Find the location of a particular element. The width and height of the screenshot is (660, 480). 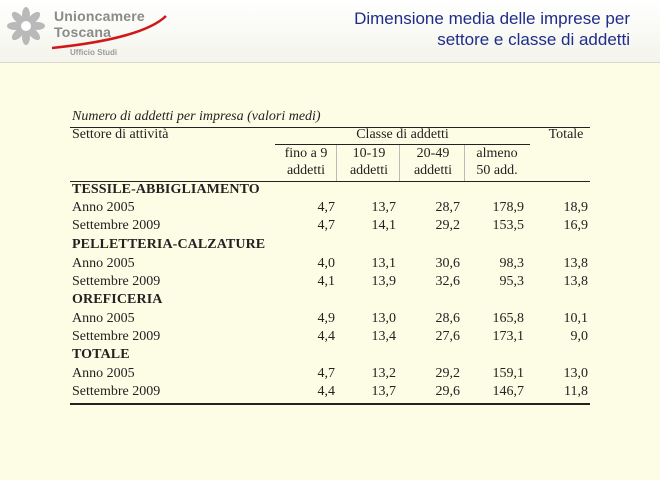

header-class-group: Classe di addetti is located at coordinates (402, 134).